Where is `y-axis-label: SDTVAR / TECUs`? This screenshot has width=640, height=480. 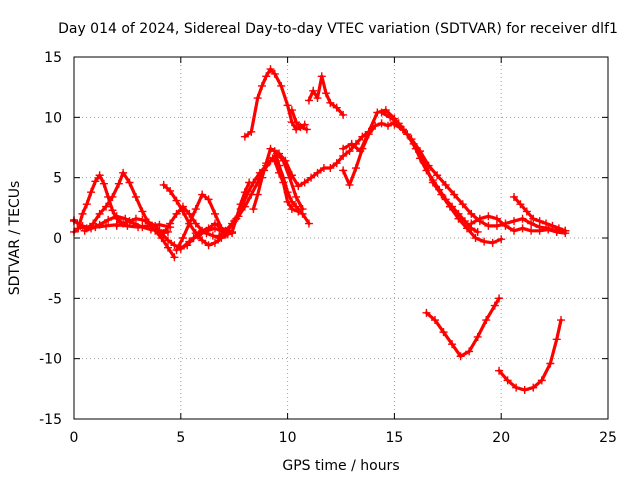
y-axis-label: SDTVAR / TECUs is located at coordinates (15, 238).